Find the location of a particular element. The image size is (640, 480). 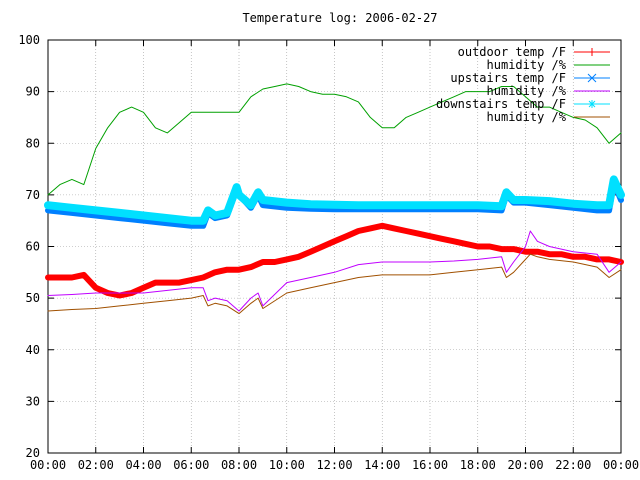

y-tick-label: 30 is located at coordinates (33, 401).